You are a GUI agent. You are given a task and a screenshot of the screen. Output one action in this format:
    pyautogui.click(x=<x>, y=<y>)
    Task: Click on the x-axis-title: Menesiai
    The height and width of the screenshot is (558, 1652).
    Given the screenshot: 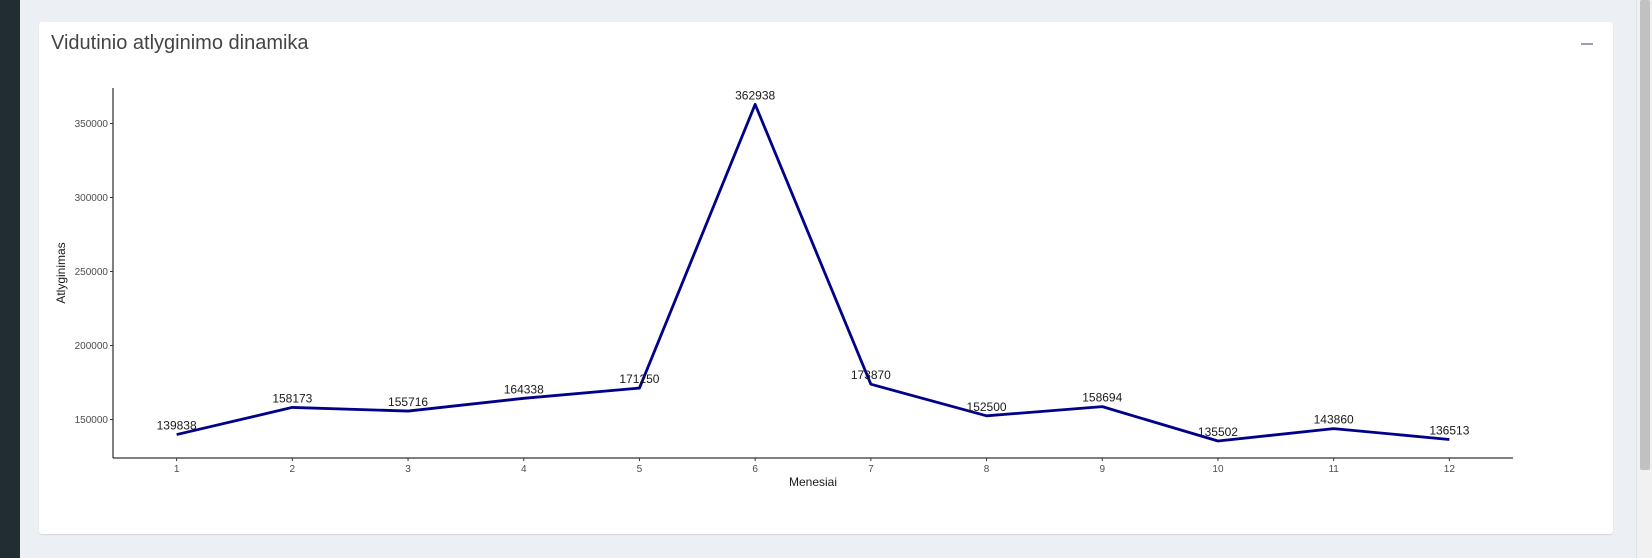 What is the action you would take?
    pyautogui.click(x=813, y=482)
    